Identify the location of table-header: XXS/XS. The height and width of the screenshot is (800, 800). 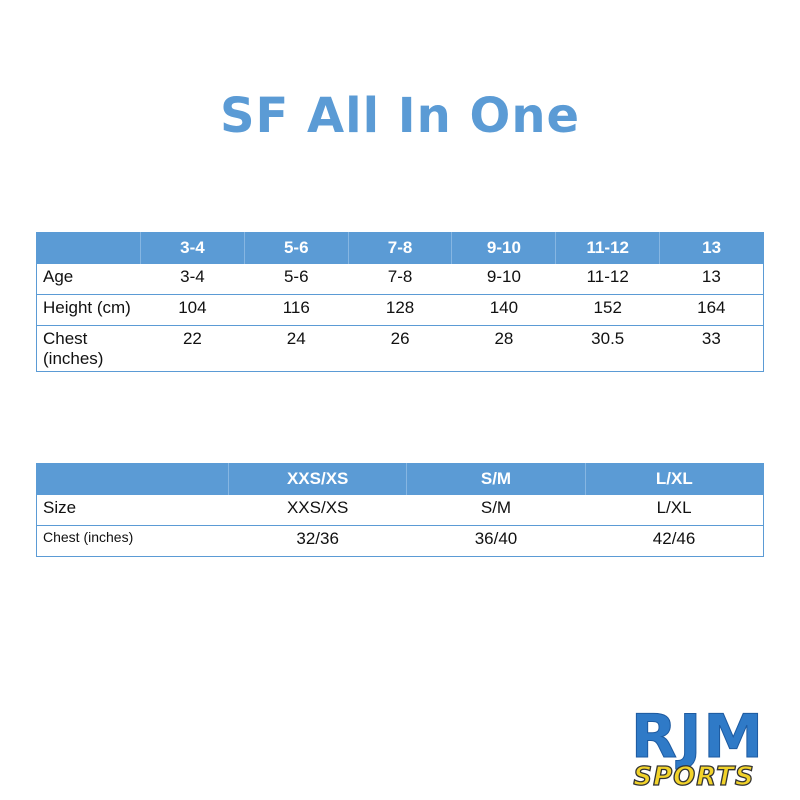
(317, 479).